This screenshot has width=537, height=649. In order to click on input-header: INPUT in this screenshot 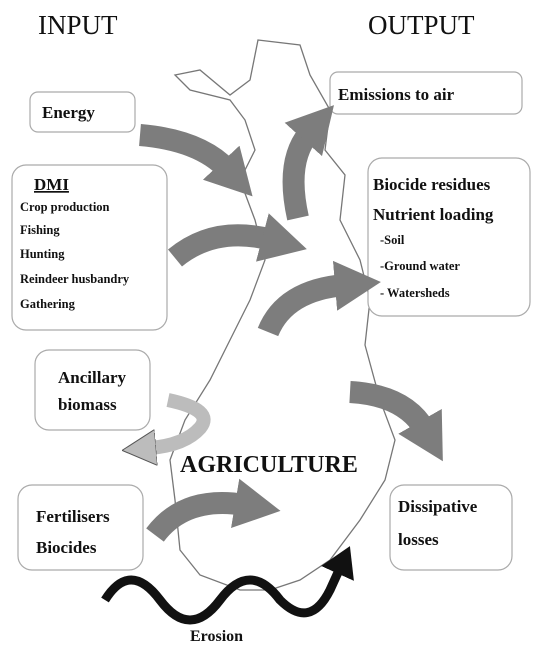, I will do `click(78, 25)`.